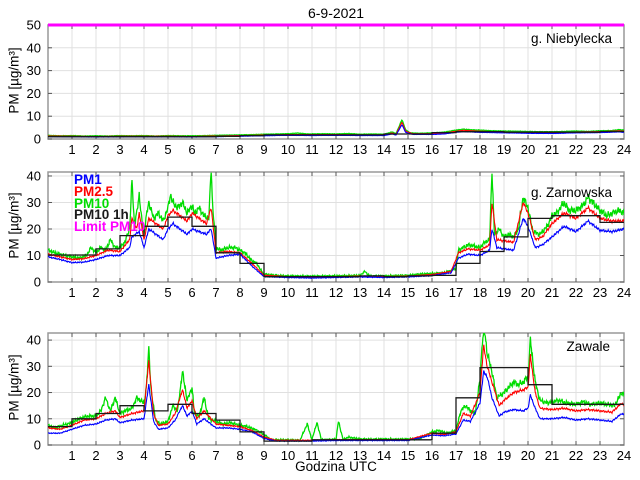  What do you see at coordinates (101, 215) in the screenshot?
I see `legend-item-pm10-1h: PM10 1h` at bounding box center [101, 215].